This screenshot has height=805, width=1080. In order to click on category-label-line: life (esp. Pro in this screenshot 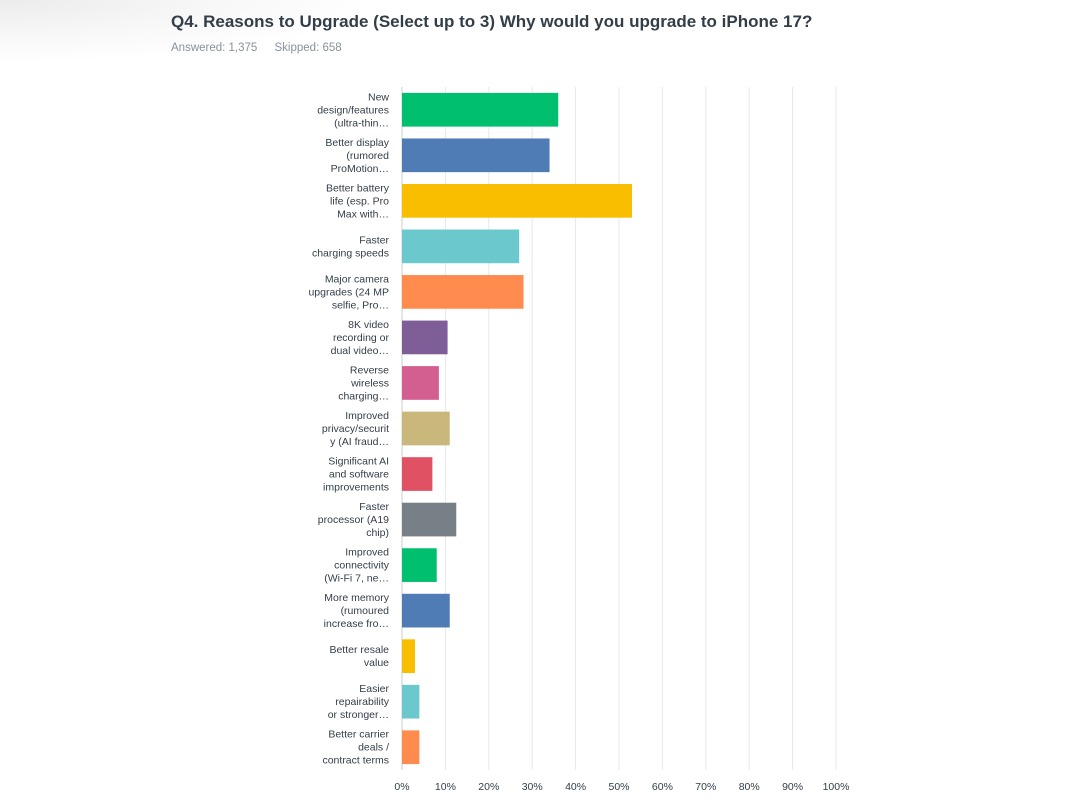, I will do `click(359, 201)`.